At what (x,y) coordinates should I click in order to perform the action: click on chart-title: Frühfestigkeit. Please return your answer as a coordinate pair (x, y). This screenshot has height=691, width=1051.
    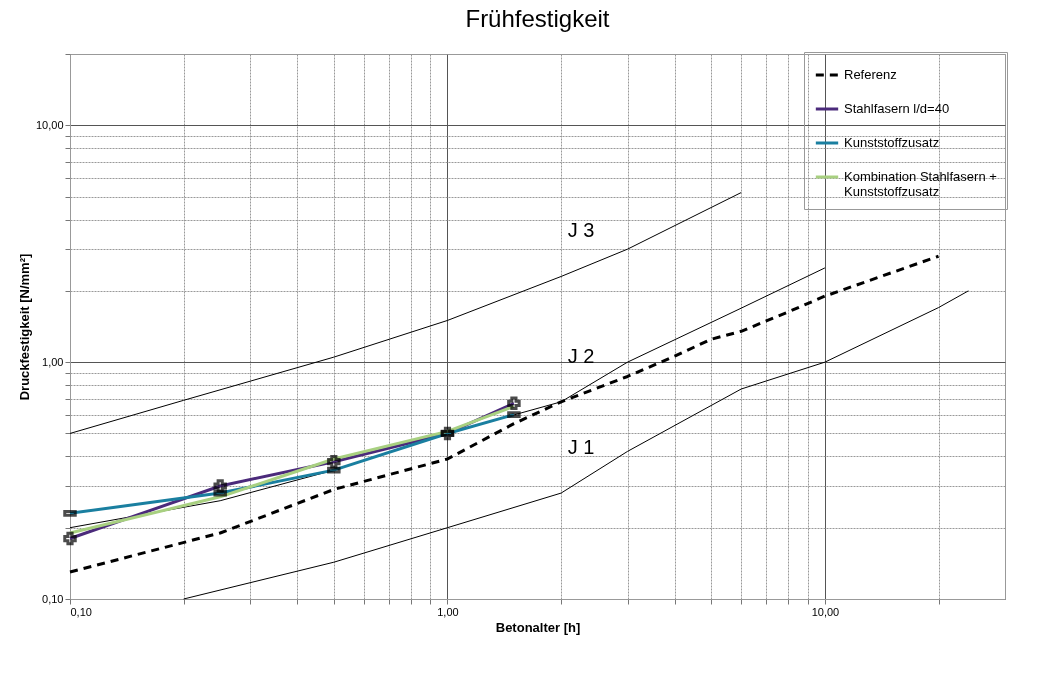
    Looking at the image, I should click on (537, 18).